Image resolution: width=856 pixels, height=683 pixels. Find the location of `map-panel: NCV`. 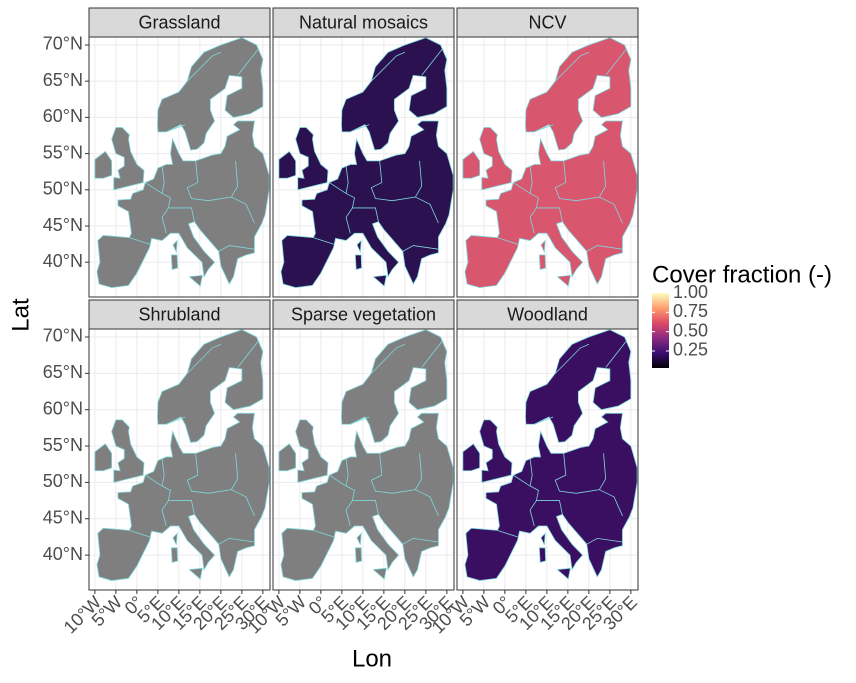

map-panel: NCV is located at coordinates (547, 152).